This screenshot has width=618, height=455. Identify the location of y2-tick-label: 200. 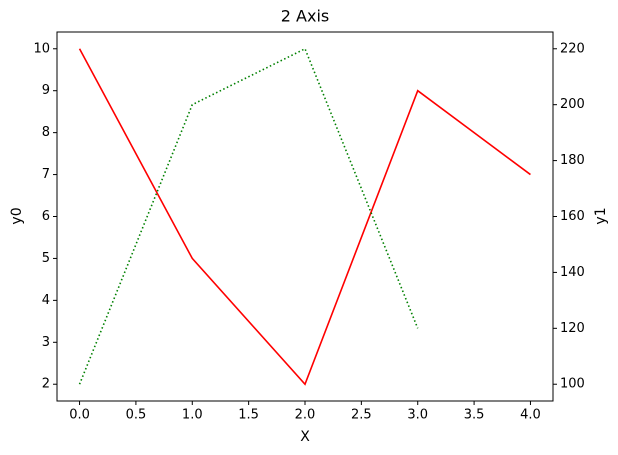
(572, 104).